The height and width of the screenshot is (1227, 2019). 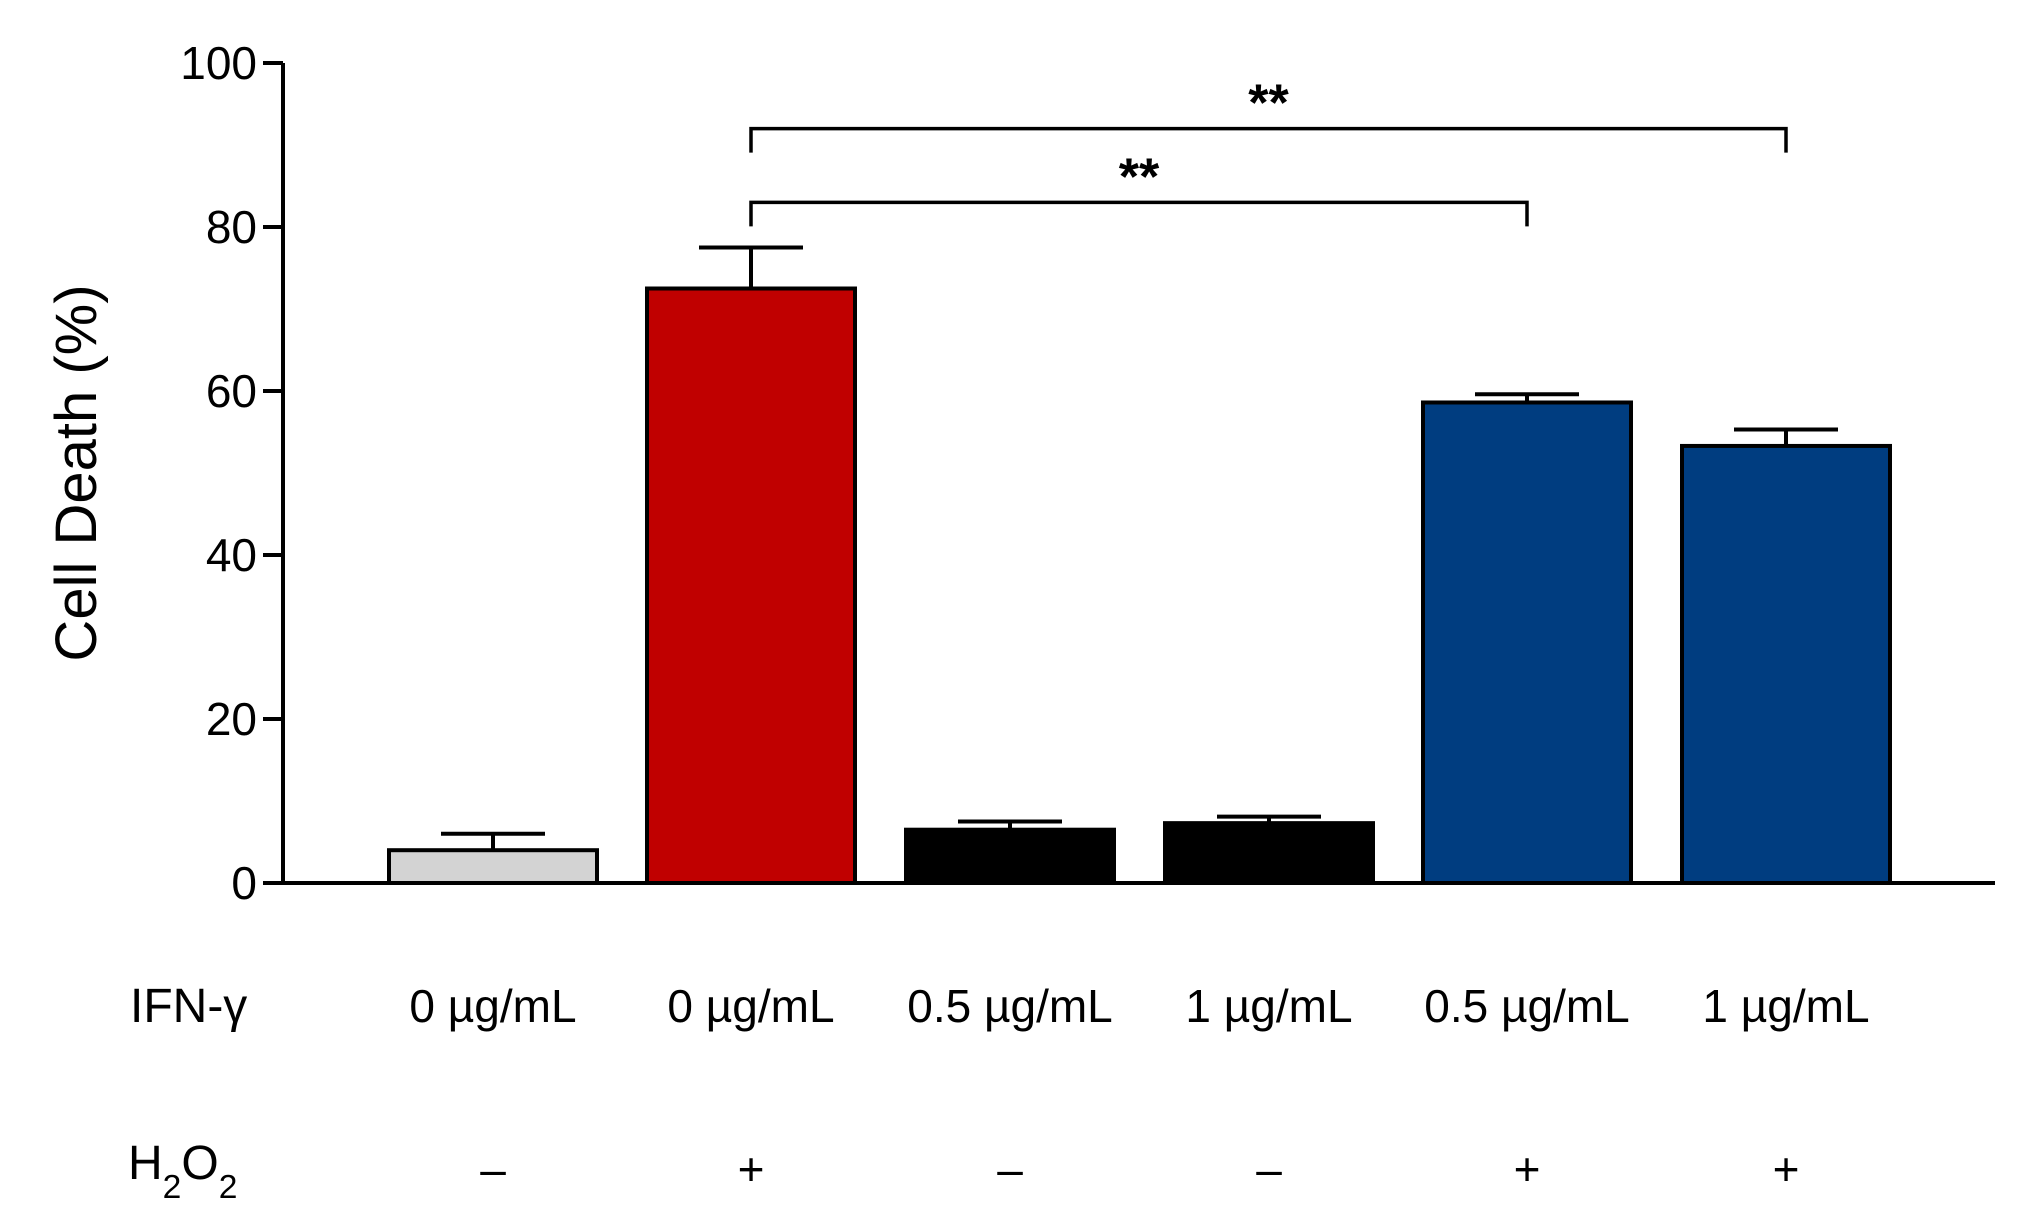 I want to click on y-axis-label: Cell Death (%), so click(x=76, y=472).